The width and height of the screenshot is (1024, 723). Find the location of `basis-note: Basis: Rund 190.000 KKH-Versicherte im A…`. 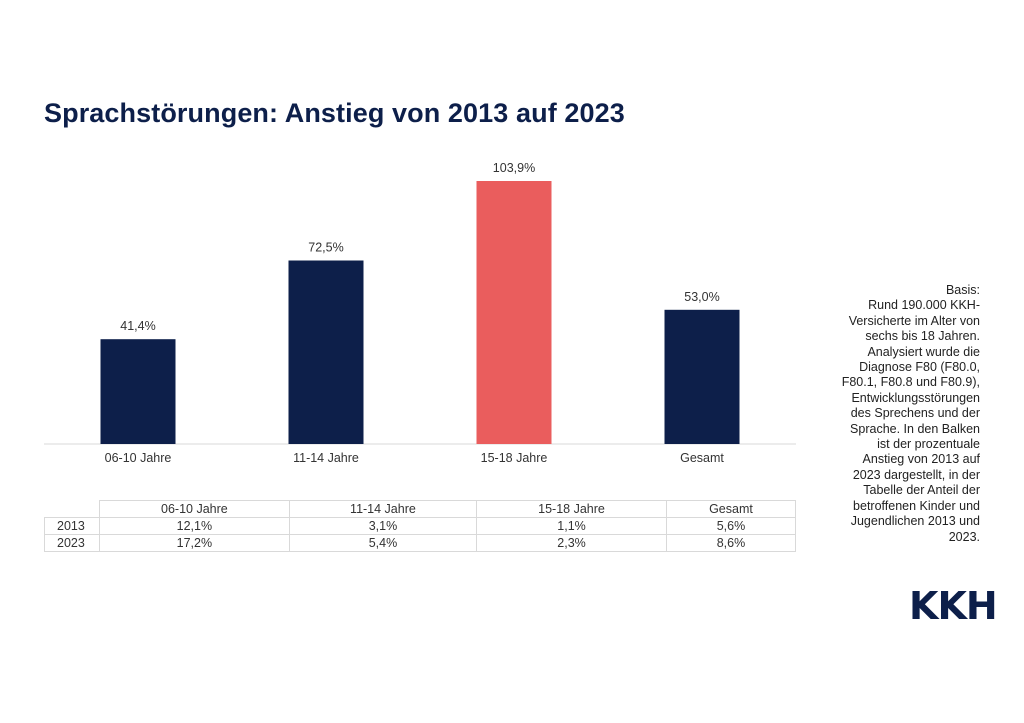

basis-note: Basis: Rund 190.000 KKH-Versicherte im A… is located at coordinates (909, 414).